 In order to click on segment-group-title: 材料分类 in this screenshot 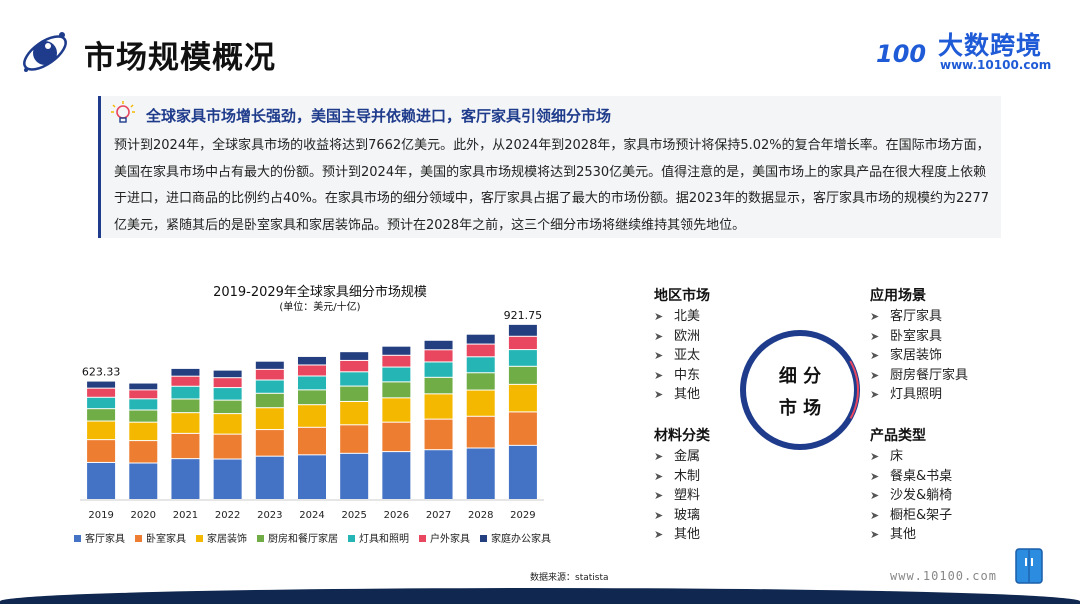, I will do `click(682, 436)`.